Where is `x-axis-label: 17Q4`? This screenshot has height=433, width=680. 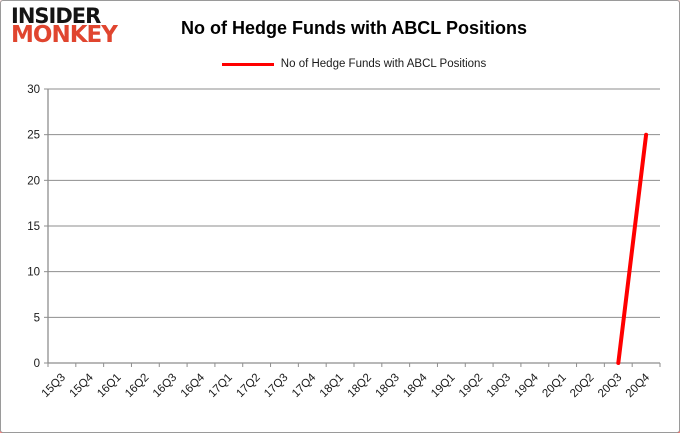
x-axis-label: 17Q4 is located at coordinates (304, 385).